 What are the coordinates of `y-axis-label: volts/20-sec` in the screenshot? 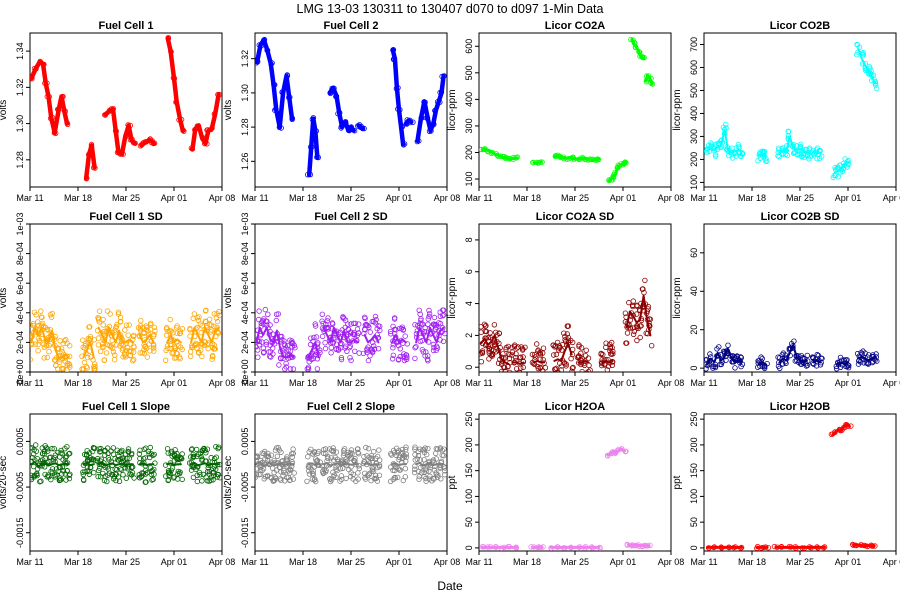 It's located at (4, 482).